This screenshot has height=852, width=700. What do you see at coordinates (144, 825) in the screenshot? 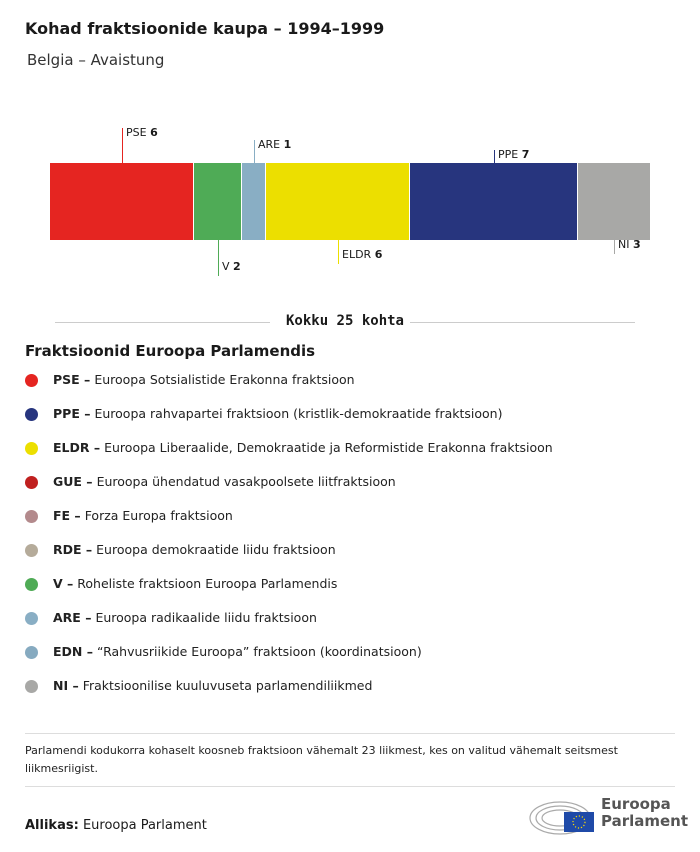
I see `source-value: Euroopa Parlament` at bounding box center [144, 825].